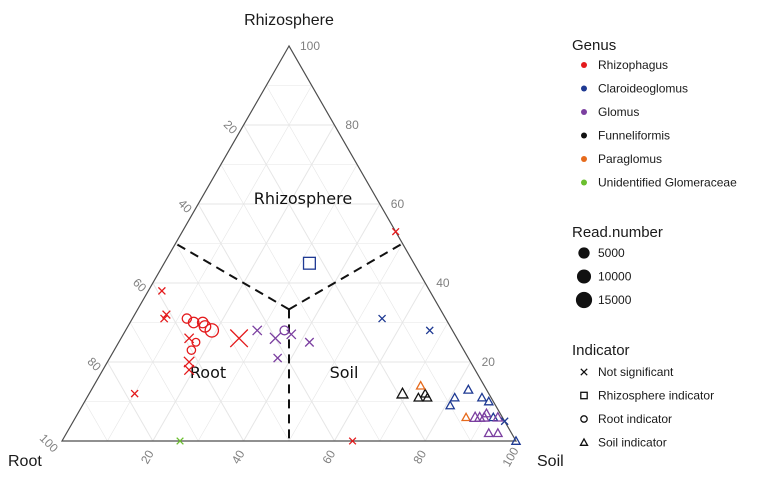  What do you see at coordinates (147, 456) in the screenshot?
I see `tick-label-soil: 20` at bounding box center [147, 456].